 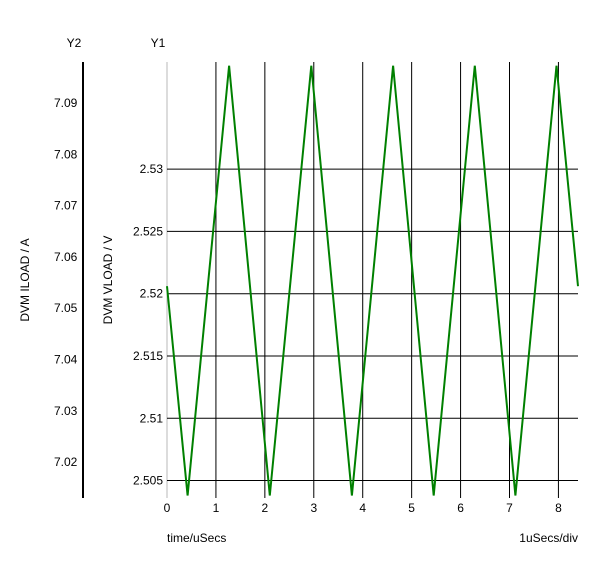 I want to click on x-tick-labels: 0 1 2 3 4 5 6 7 8, so click(x=363, y=508).